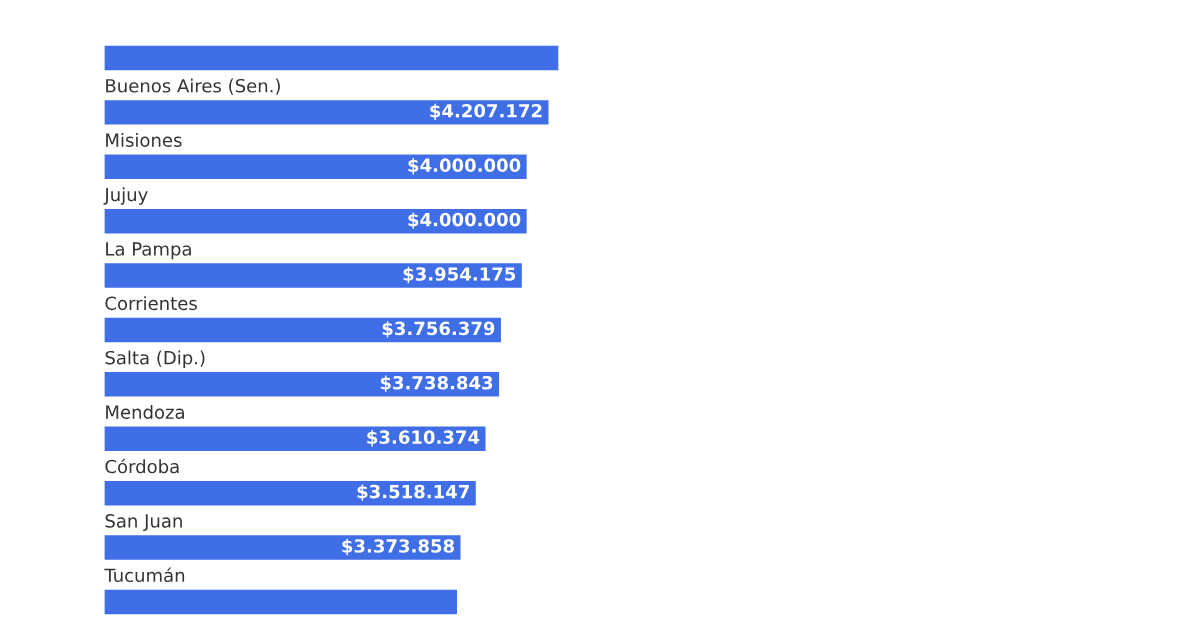 The height and width of the screenshot is (630, 1200). Describe the element at coordinates (155, 359) in the screenshot. I see `y-tick-label: Salta (Dip.)` at that location.